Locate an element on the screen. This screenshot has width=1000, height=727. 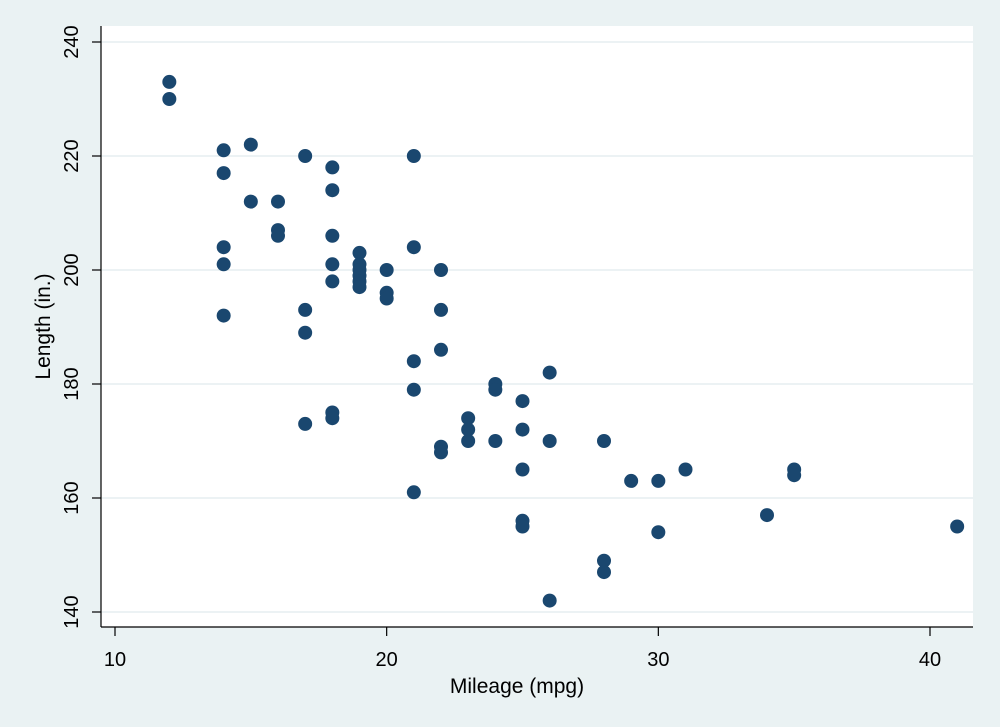
y-tick-label: 140 is located at coordinates (72, 611).